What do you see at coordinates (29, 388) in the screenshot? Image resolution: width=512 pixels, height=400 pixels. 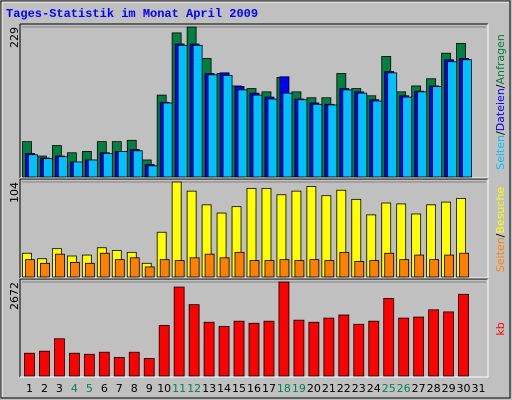 I see `x-tick-label: 1` at bounding box center [29, 388].